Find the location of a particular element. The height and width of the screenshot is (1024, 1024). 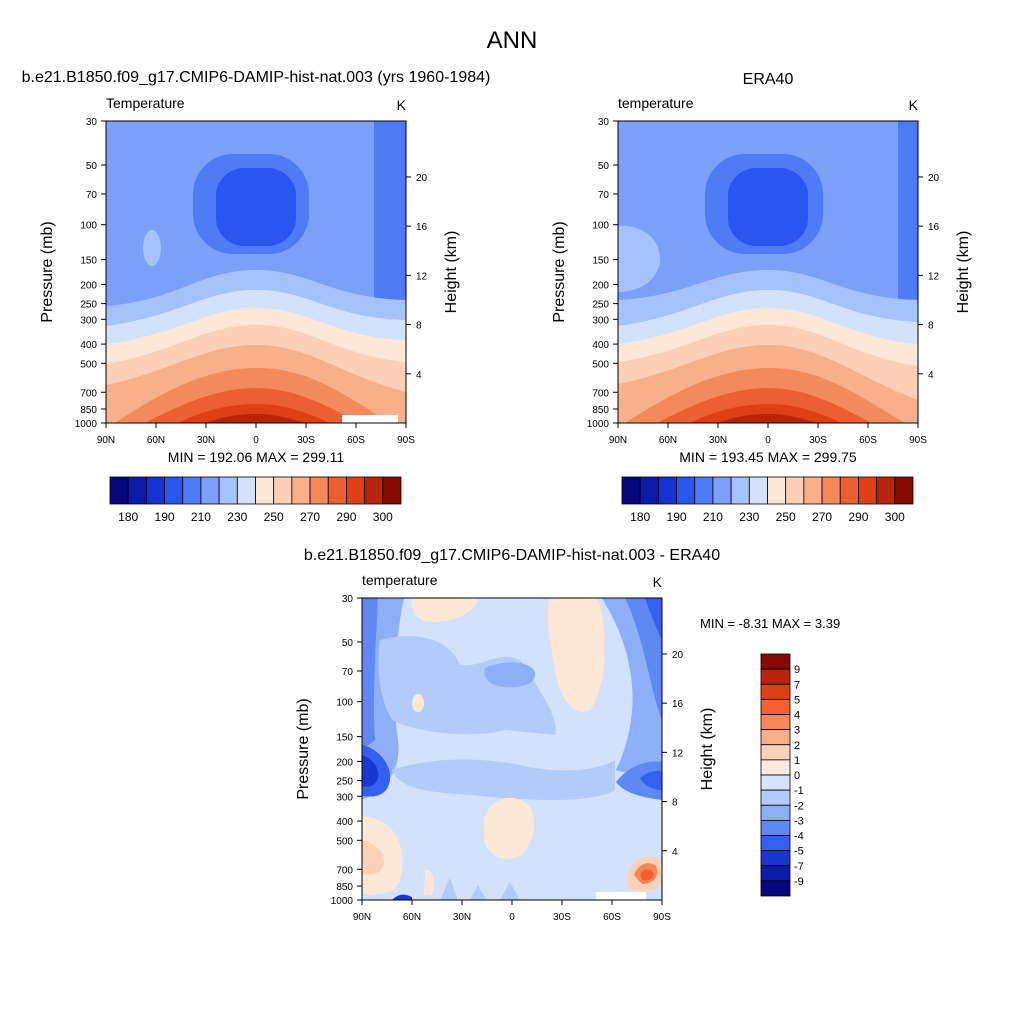

y-axis-right-label: Height (km) is located at coordinates (963, 272).